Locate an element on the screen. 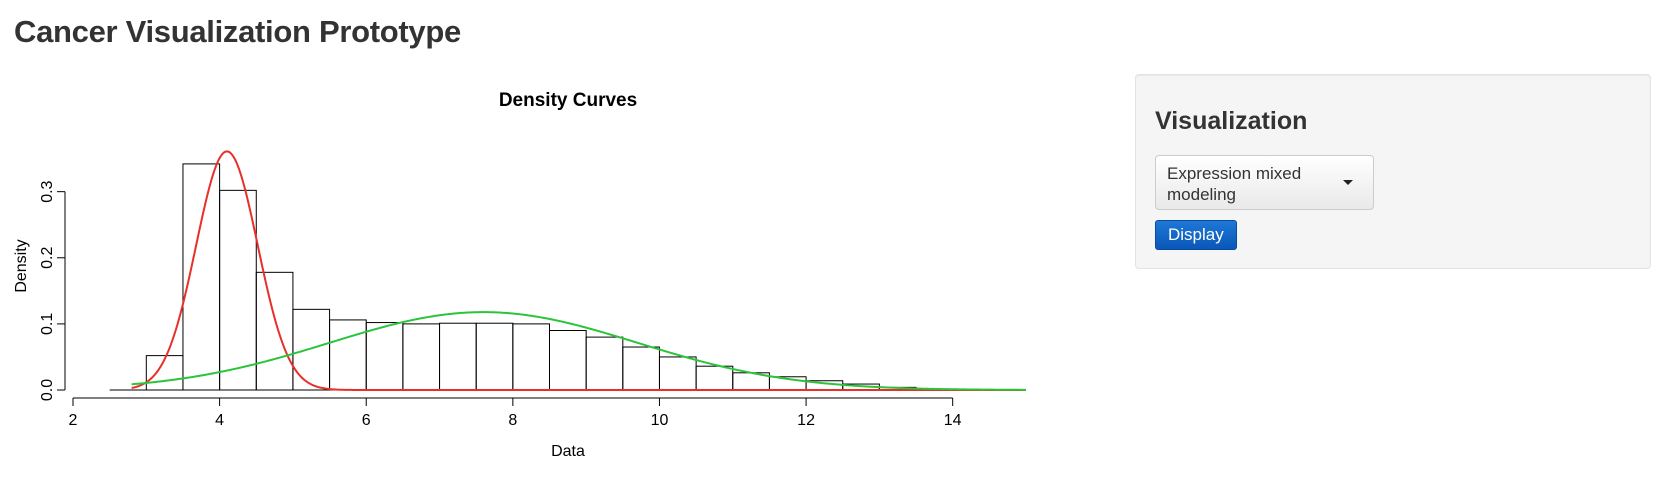 The height and width of the screenshot is (477, 1667). y-tick-label: 0.1 is located at coordinates (47, 324).